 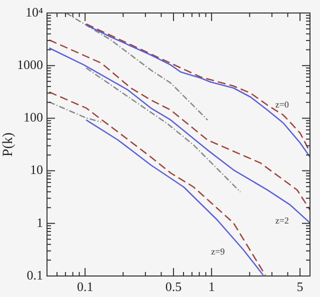 I want to click on y-tick-label: 100, so click(x=33, y=117).